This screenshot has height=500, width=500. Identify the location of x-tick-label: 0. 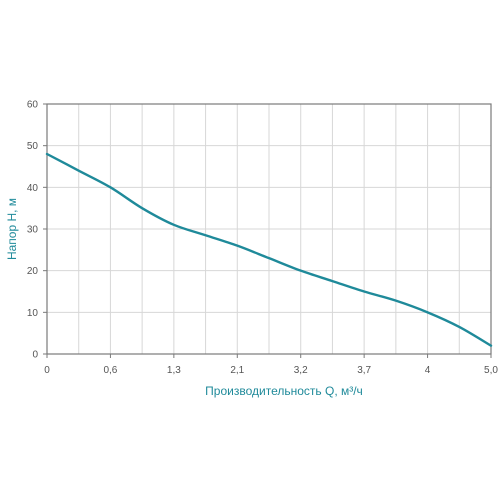
(47, 370).